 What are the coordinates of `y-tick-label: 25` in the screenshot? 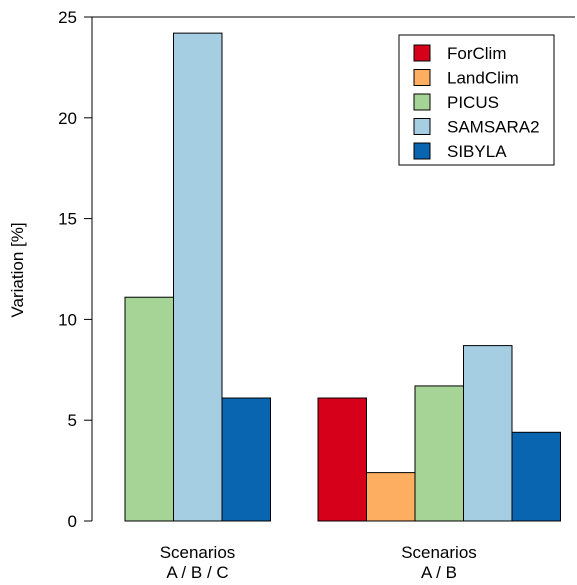 It's located at (67, 17).